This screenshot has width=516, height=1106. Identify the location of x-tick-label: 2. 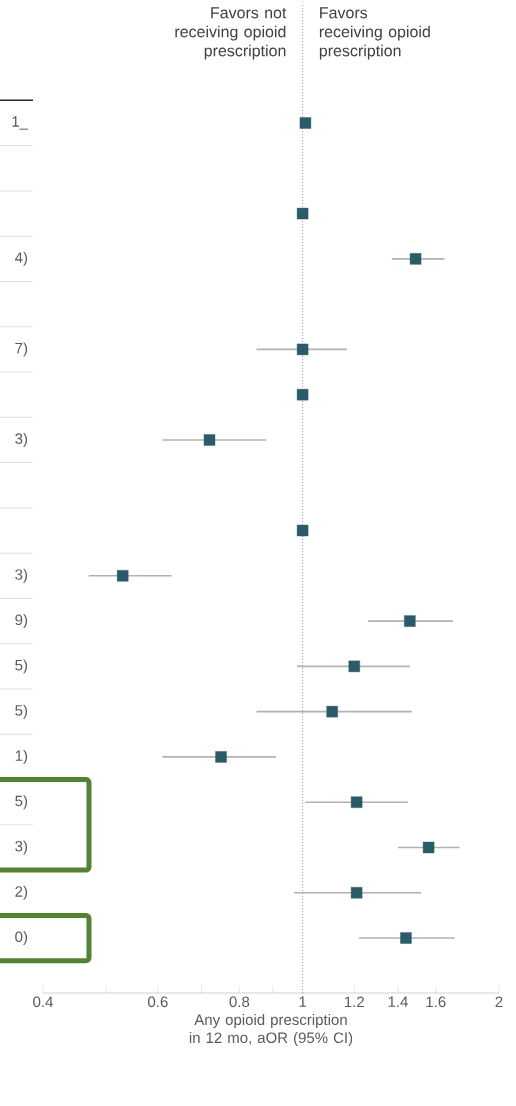
(499, 1002).